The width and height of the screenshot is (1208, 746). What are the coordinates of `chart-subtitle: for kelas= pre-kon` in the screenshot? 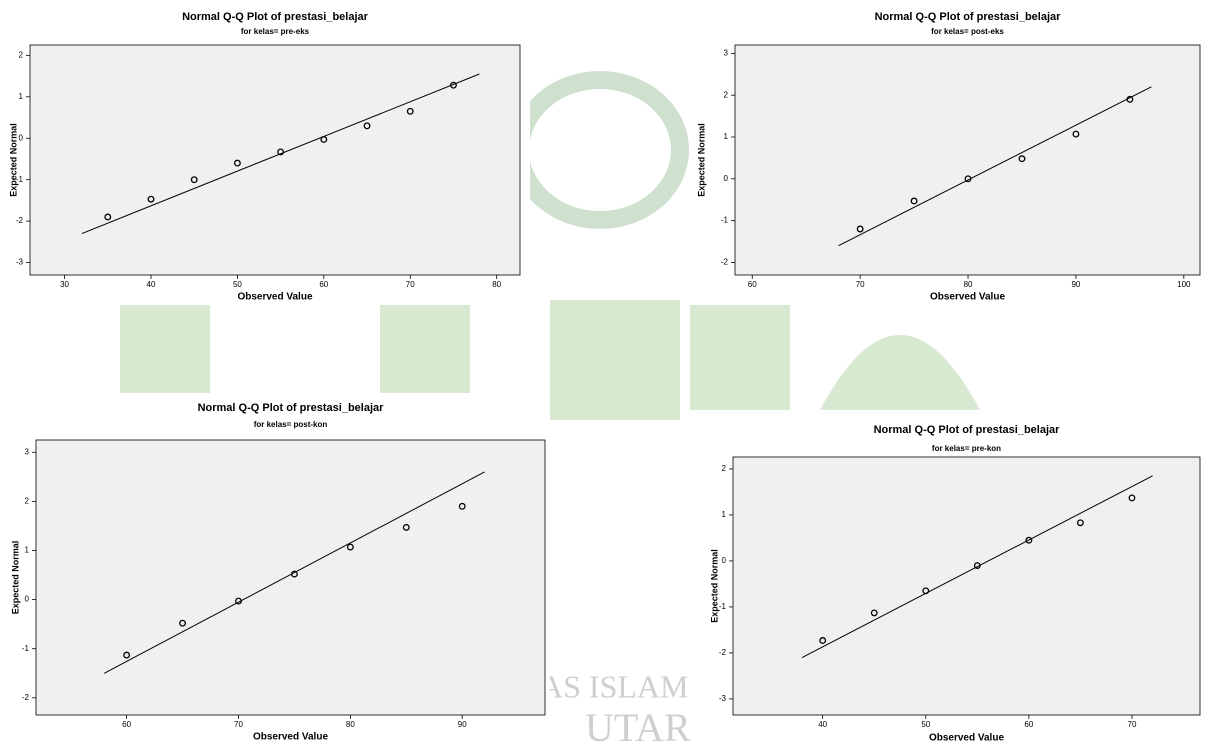 It's located at (966, 448).